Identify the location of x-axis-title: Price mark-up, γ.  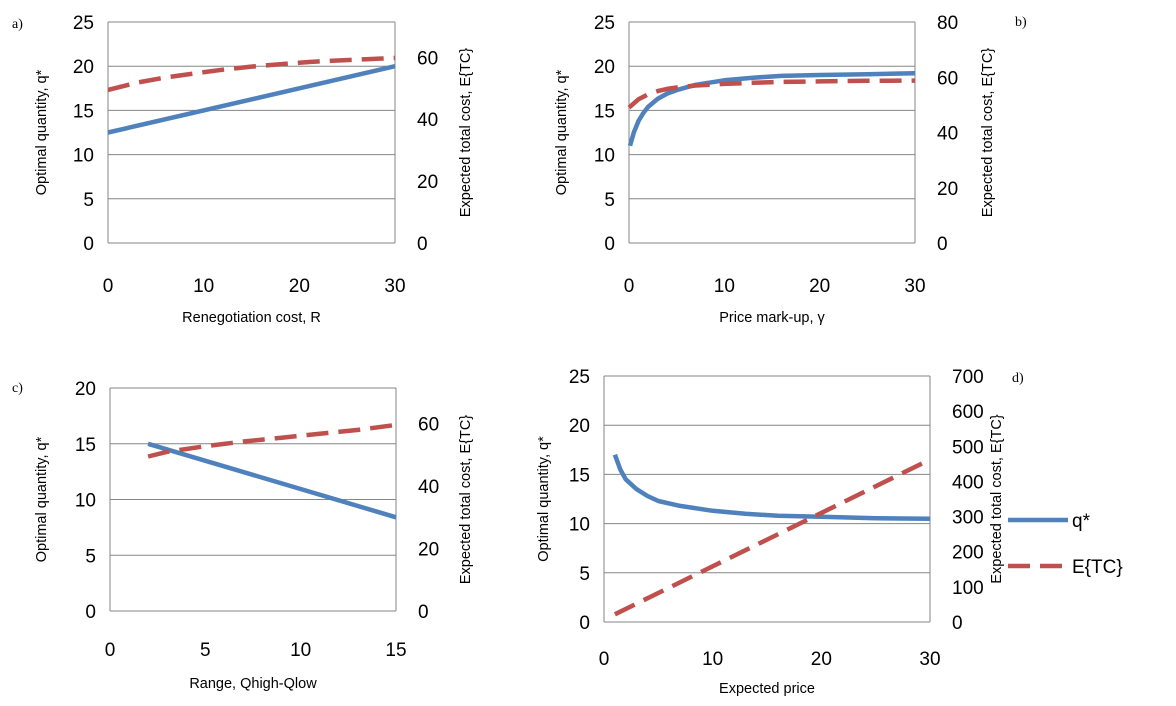
(772, 318).